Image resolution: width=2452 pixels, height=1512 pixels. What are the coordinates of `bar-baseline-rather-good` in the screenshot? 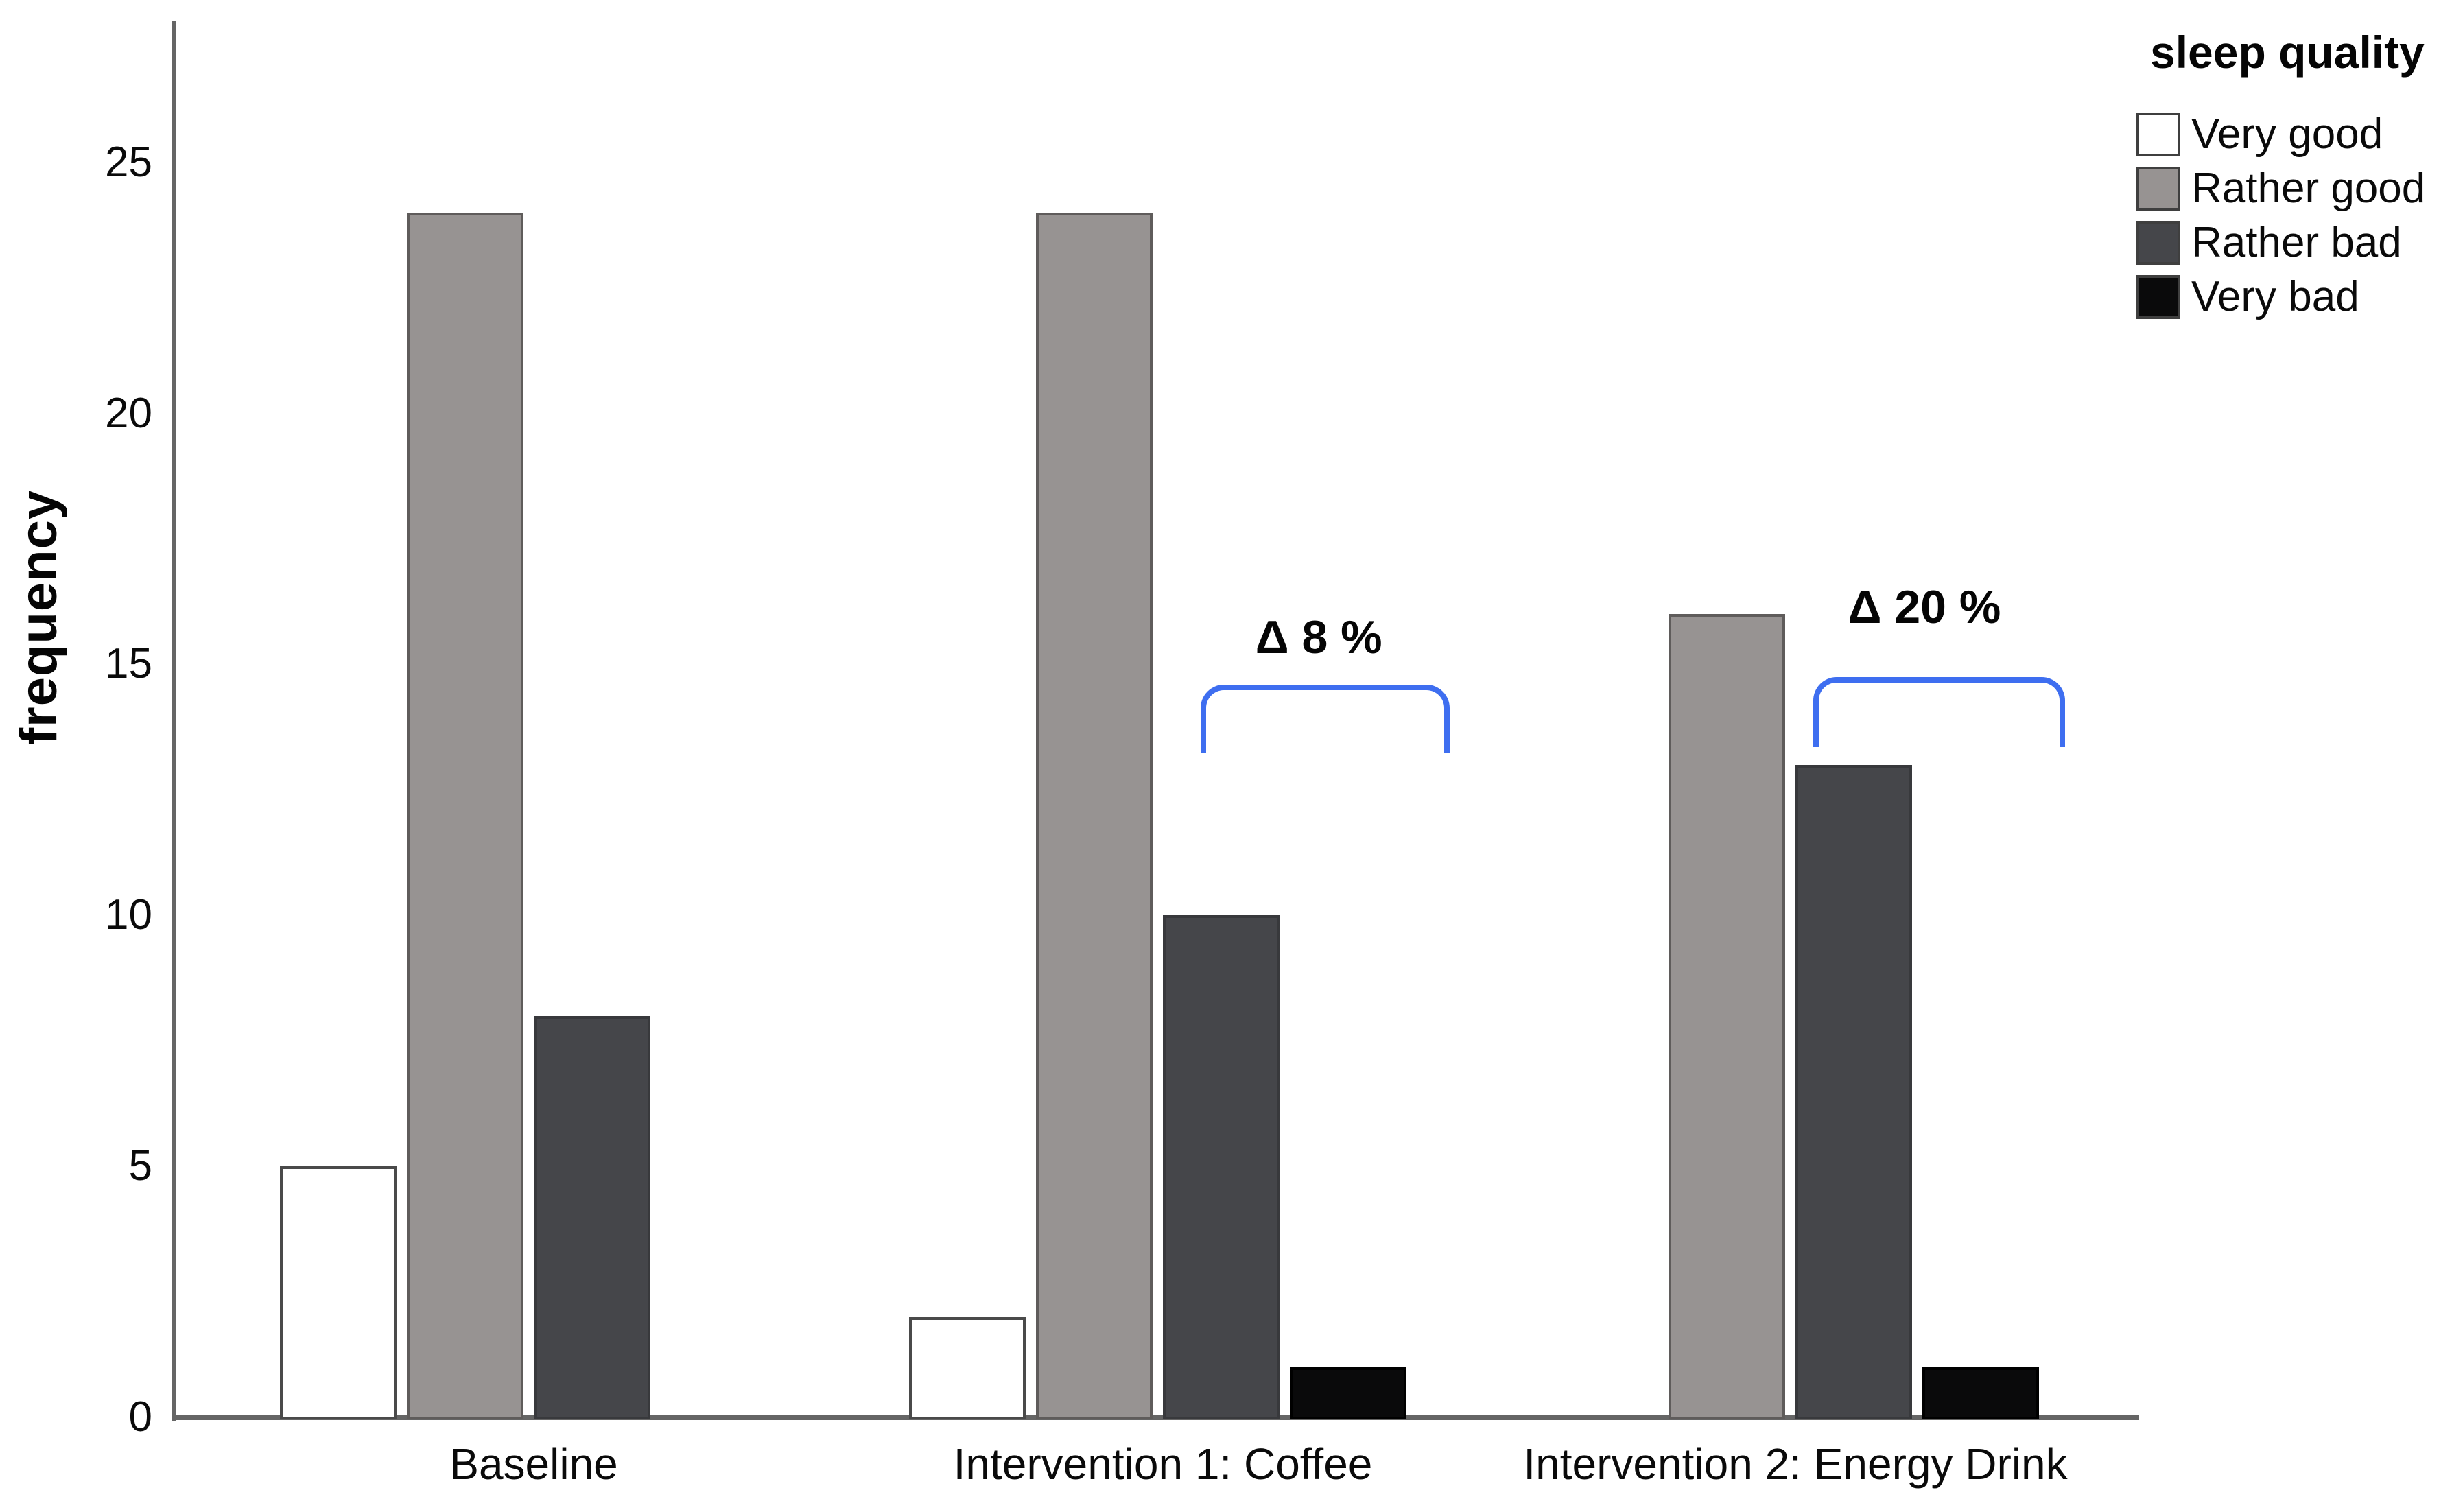 It's located at (465, 816).